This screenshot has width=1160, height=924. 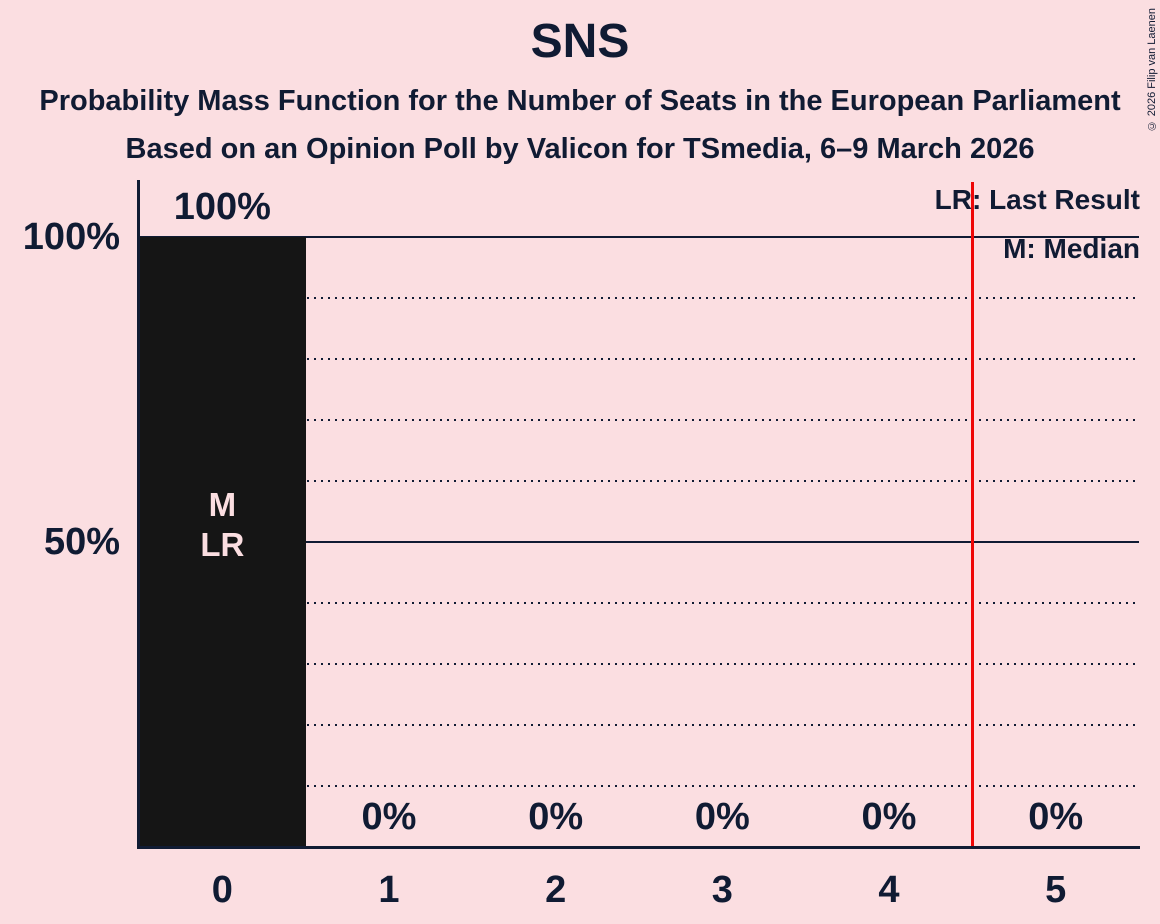 I want to click on annotation-line-m: M, so click(x=222, y=504).